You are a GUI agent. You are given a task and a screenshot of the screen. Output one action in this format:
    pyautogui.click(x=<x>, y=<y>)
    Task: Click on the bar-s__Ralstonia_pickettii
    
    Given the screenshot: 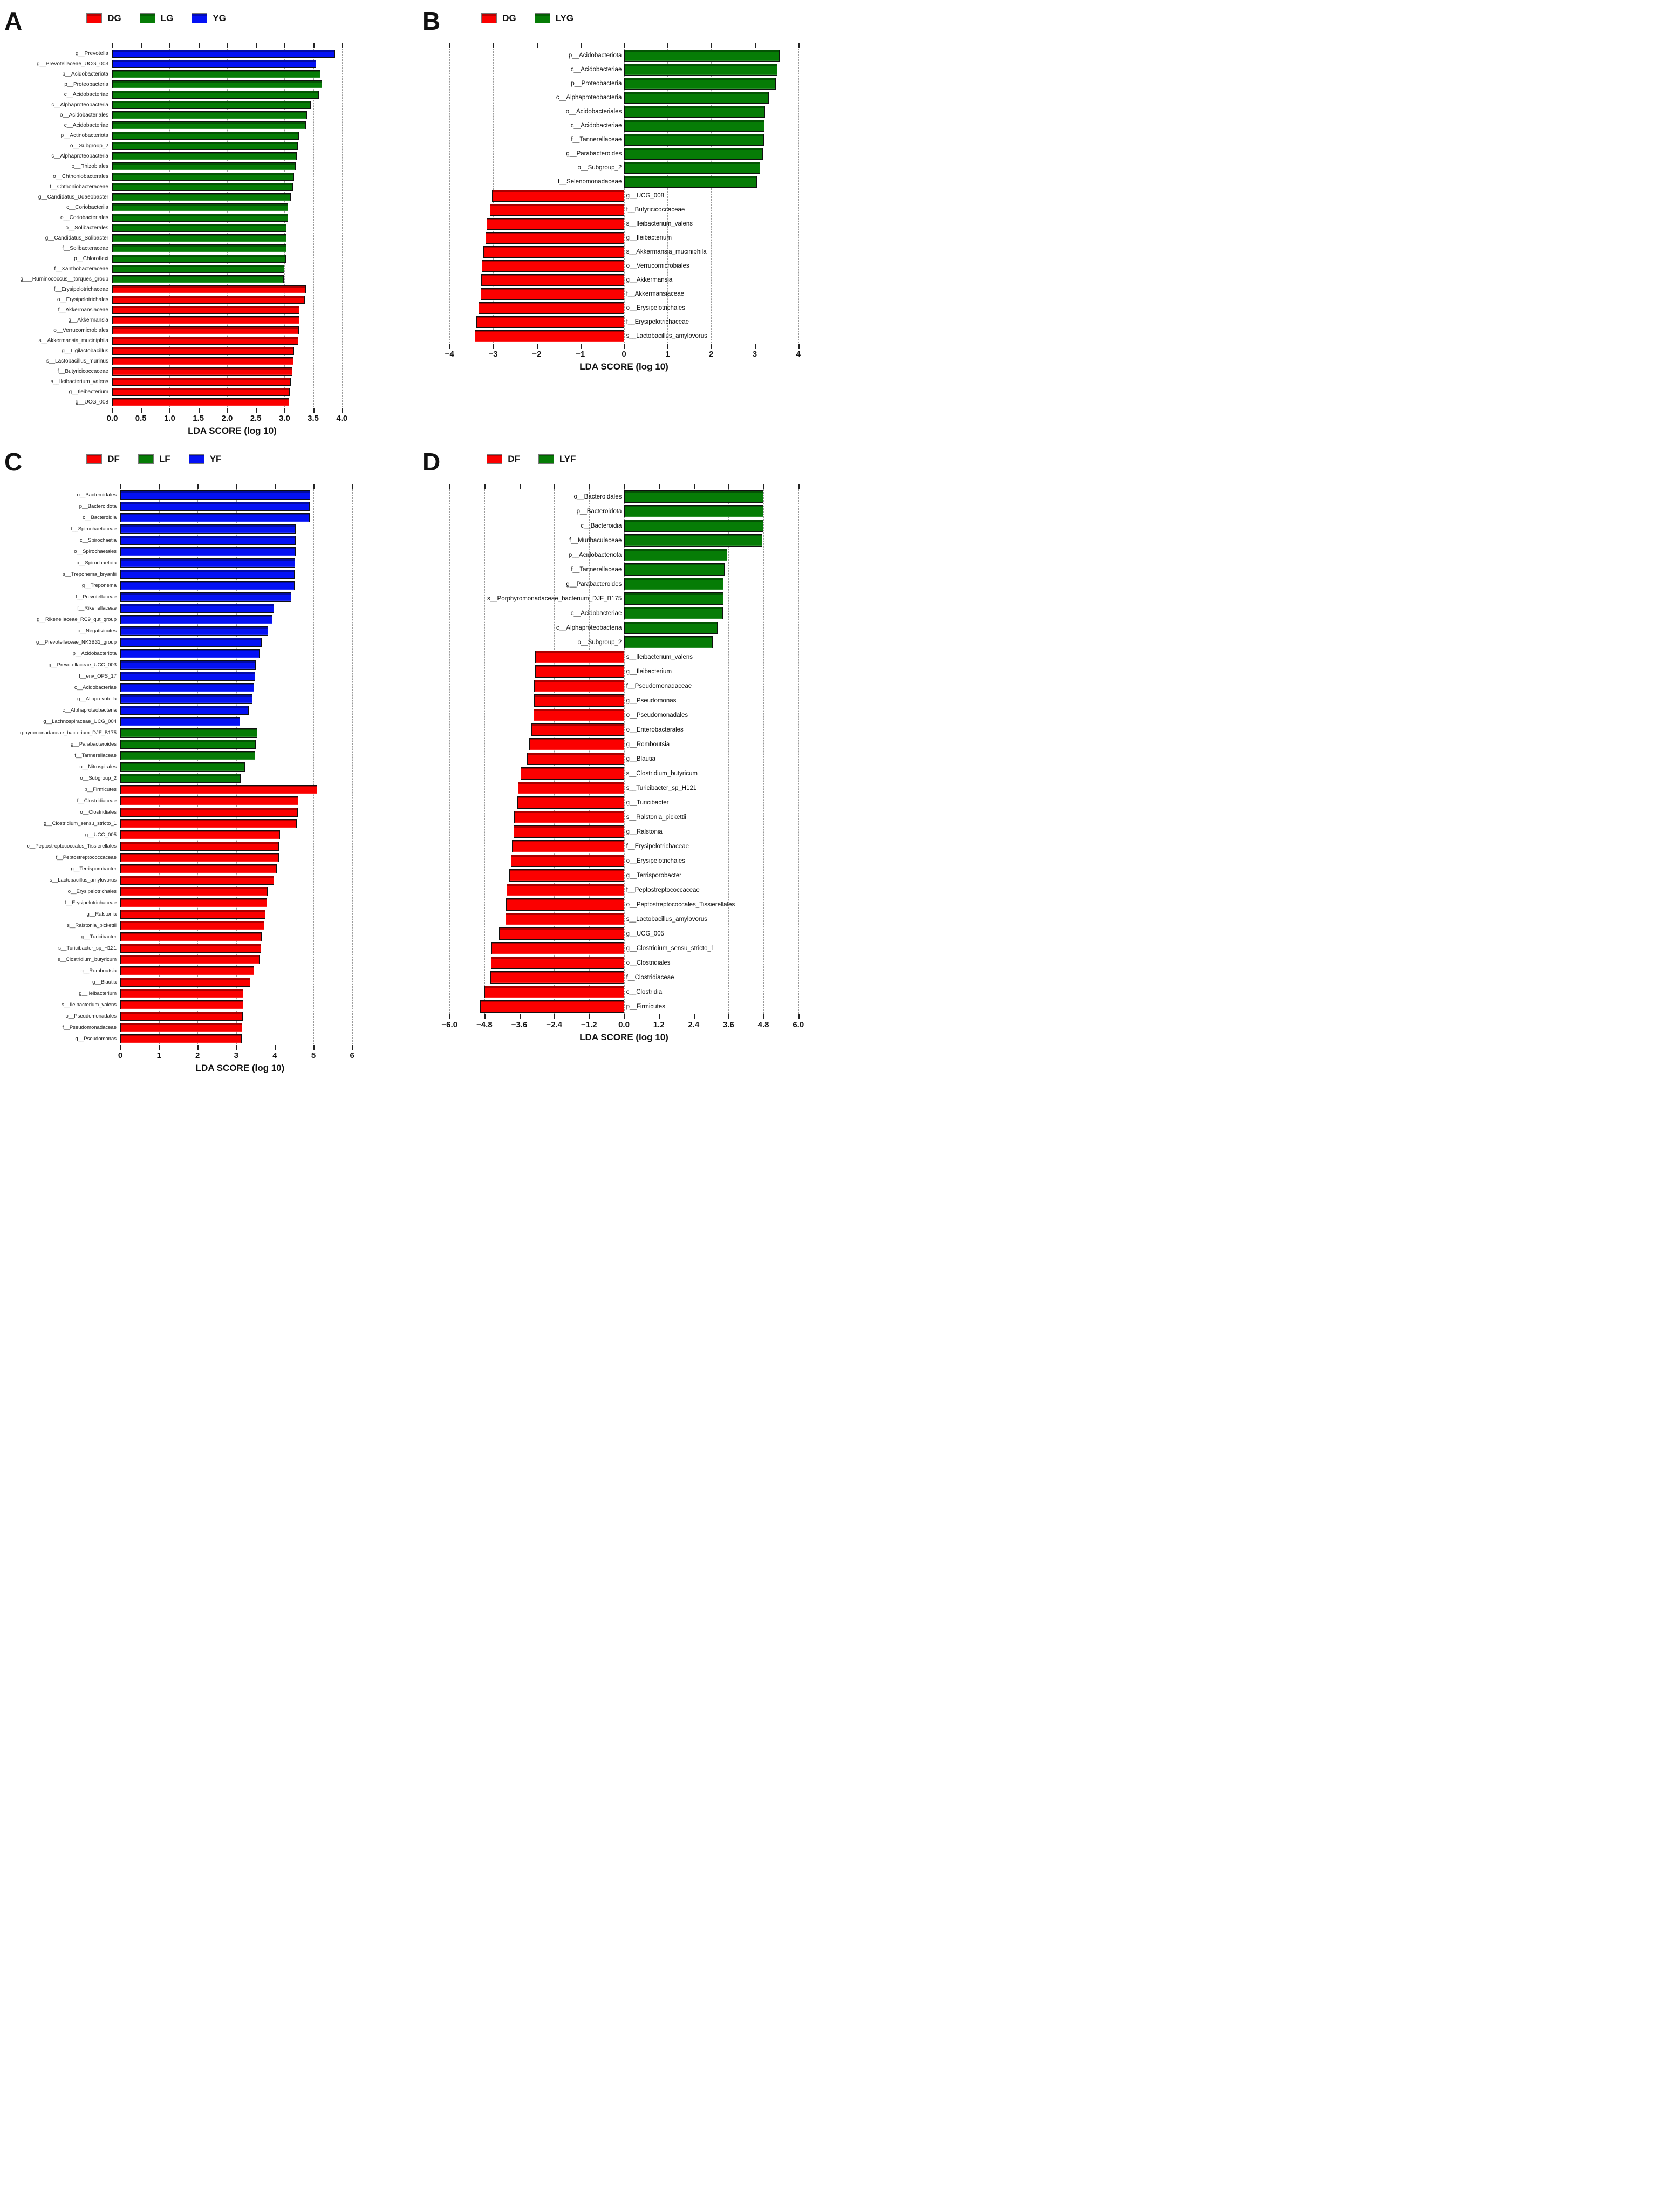 What is the action you would take?
    pyautogui.click(x=569, y=817)
    